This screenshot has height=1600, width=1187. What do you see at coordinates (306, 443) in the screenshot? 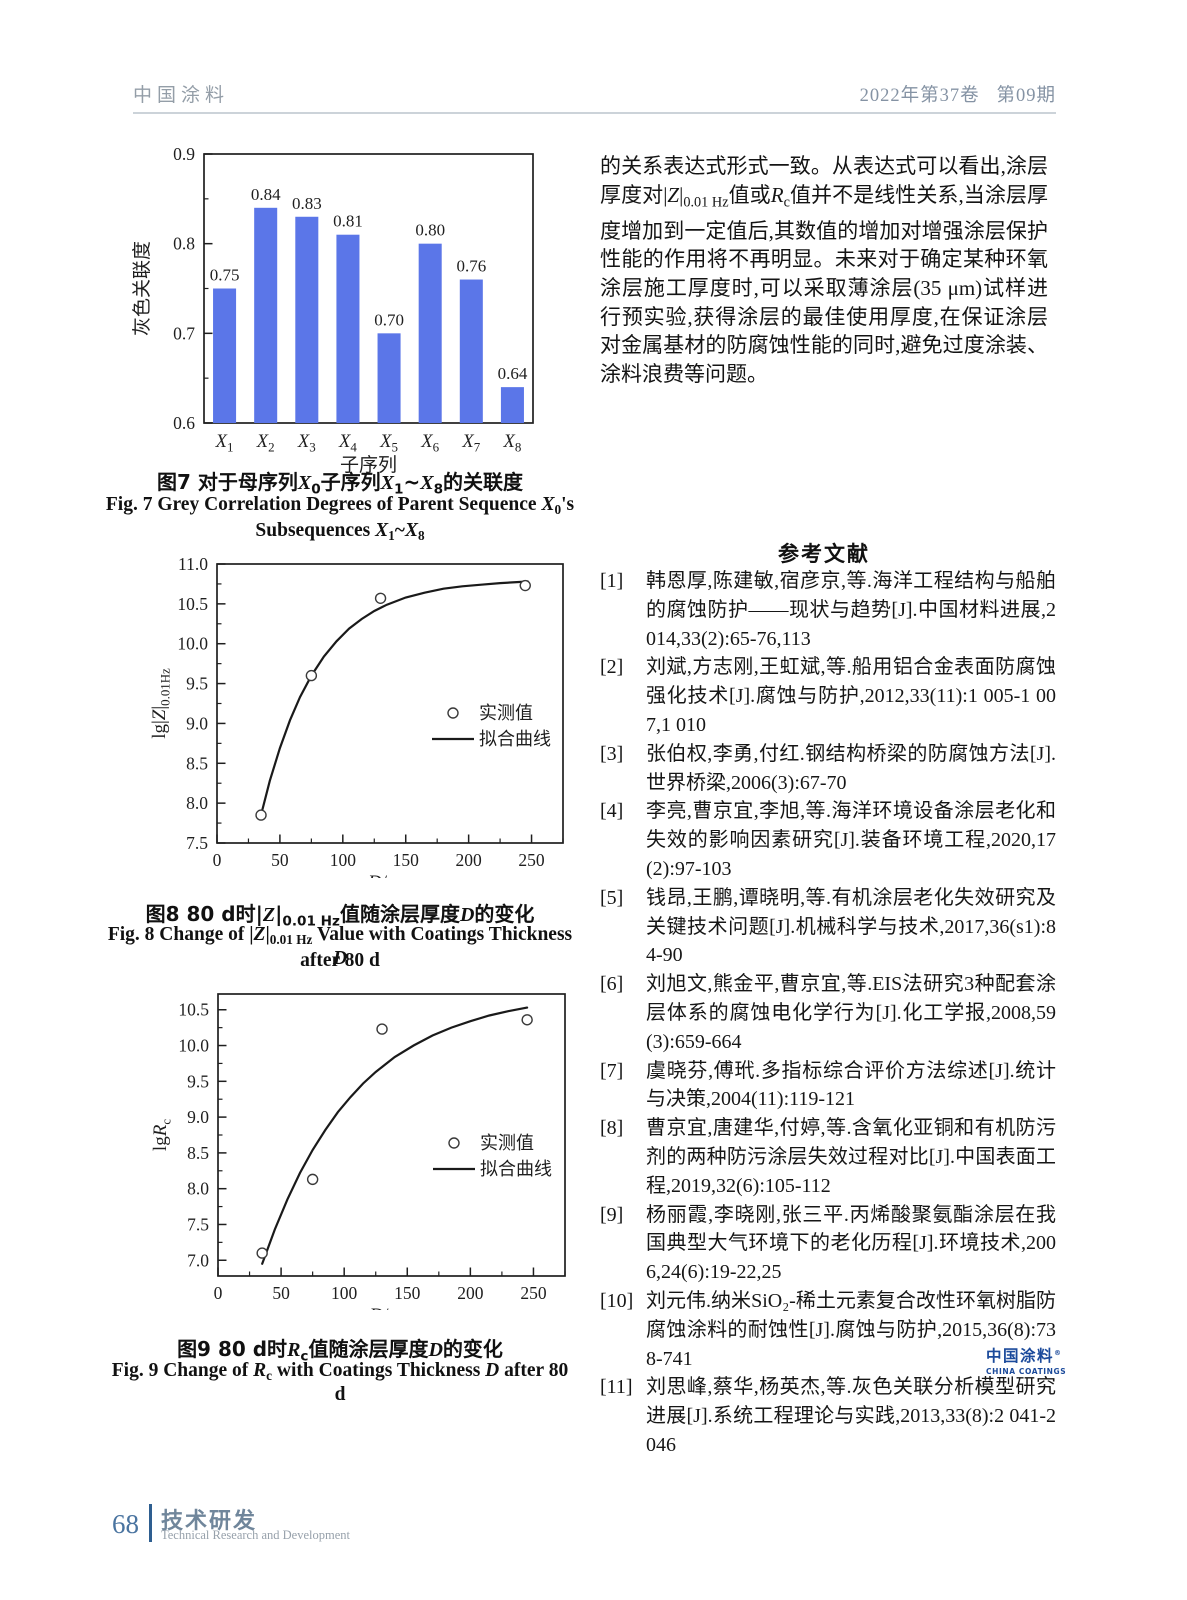
I see `svg-text: X3` at bounding box center [306, 443].